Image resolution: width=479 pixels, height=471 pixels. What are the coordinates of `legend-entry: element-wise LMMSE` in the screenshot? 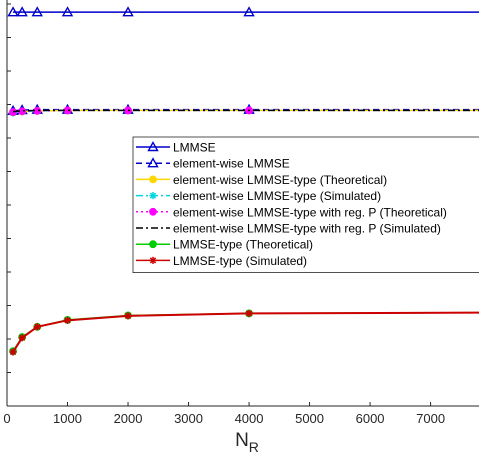 It's located at (213, 164).